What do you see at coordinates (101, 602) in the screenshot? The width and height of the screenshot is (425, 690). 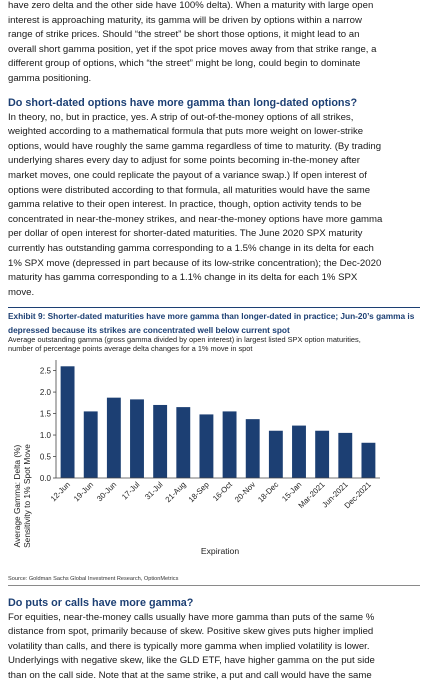 I see `section-heading-puts-calls: Do puts or calls have more gamma?` at bounding box center [101, 602].